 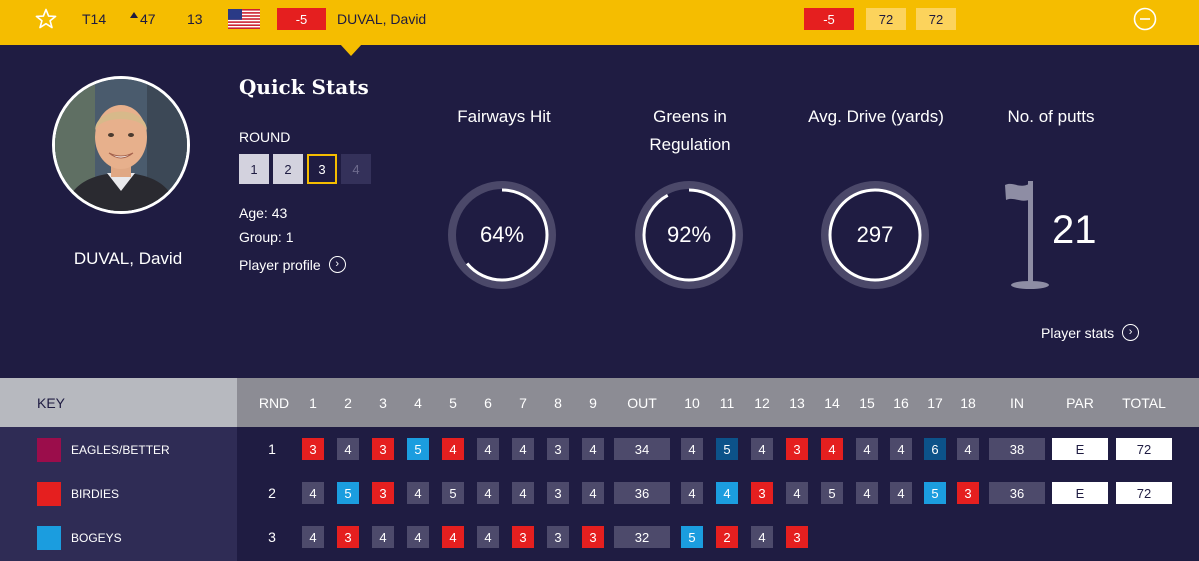 What do you see at coordinates (46, 19) in the screenshot?
I see `favorite-star-icon` at bounding box center [46, 19].